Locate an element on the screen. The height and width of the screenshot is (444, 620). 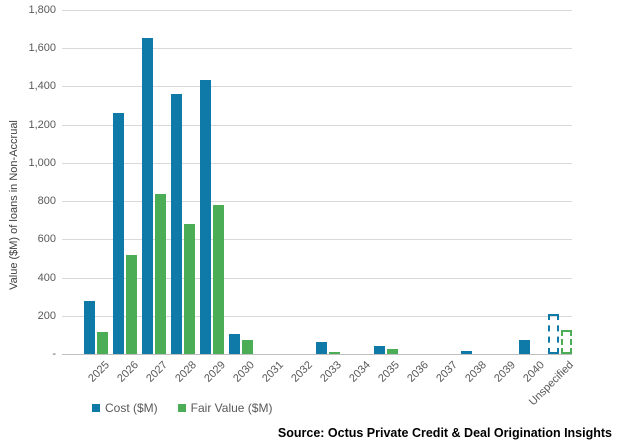
y-tick-label: 600 is located at coordinates (46, 239).